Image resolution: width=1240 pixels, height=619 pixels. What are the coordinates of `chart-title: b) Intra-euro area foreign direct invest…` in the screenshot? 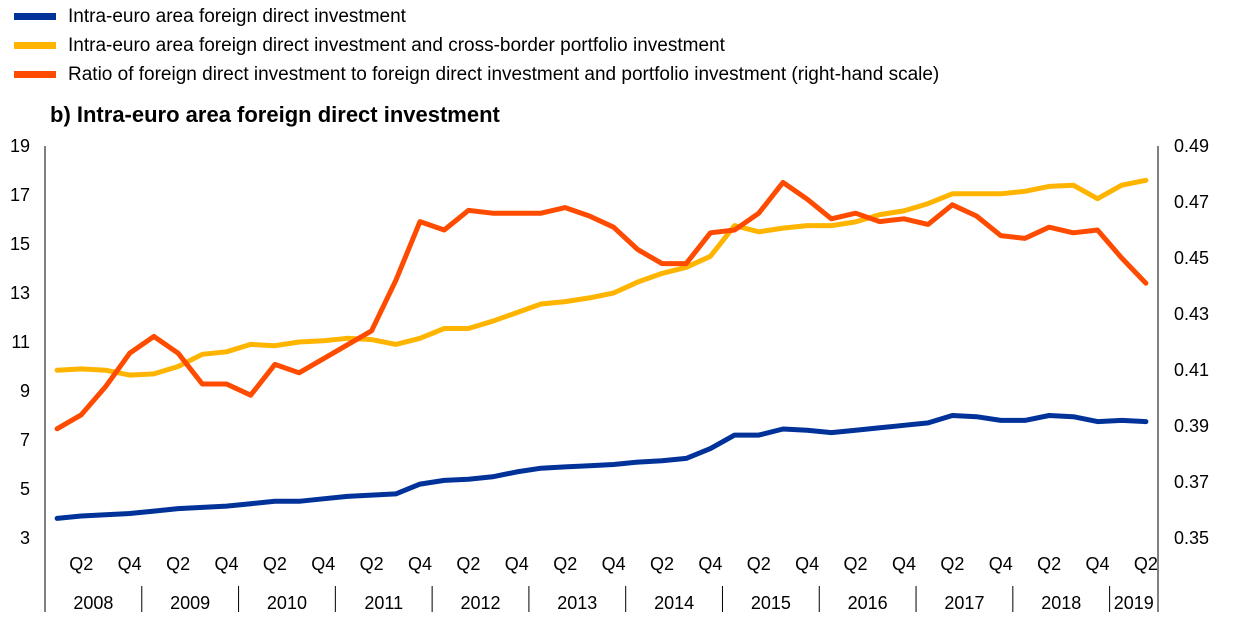 It's located at (275, 114).